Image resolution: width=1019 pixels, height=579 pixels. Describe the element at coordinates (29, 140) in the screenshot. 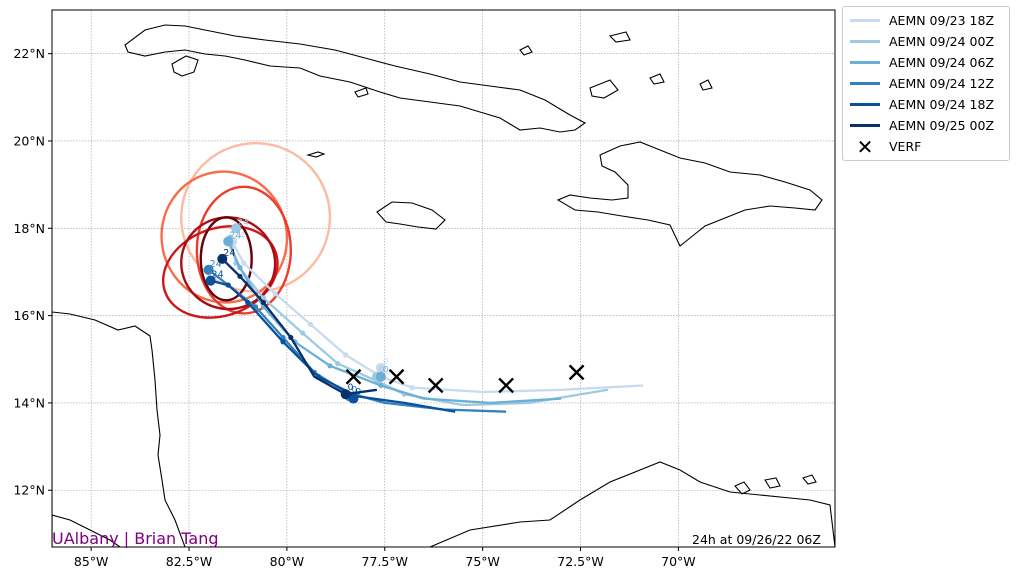

I see `y-tick-label: 20°N` at that location.